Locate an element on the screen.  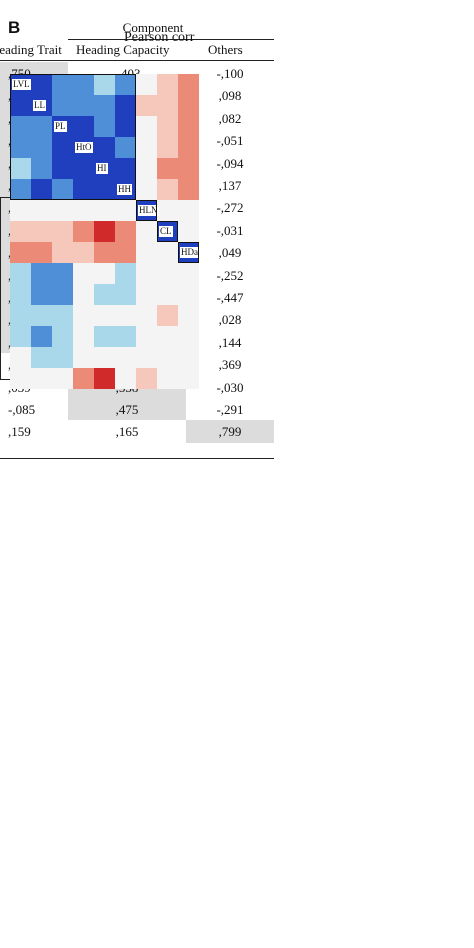
table-cell: ,082 is located at coordinates (230, 118).